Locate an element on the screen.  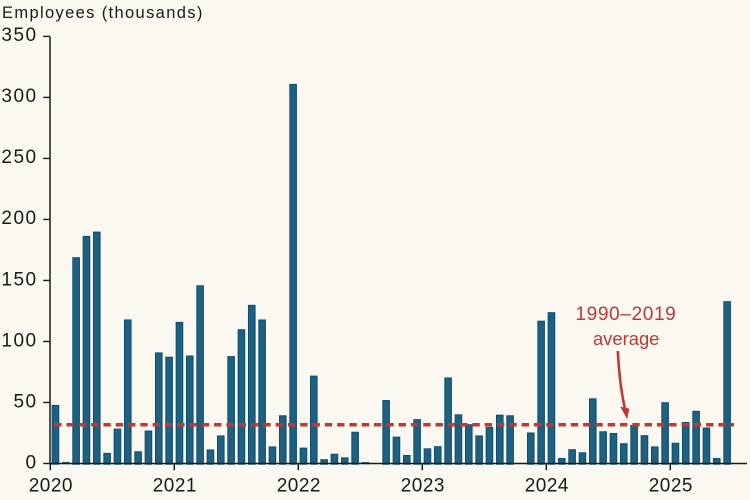
svg-text: 2020 is located at coordinates (51, 486).